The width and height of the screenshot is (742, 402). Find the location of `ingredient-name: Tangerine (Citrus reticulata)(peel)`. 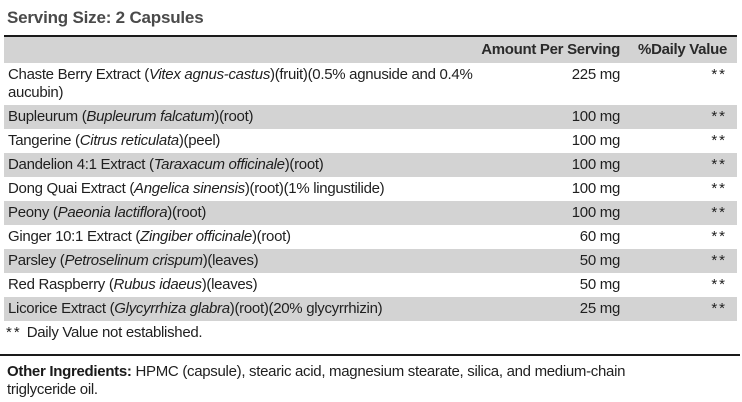

ingredient-name: Tangerine (Citrus reticulata)(peel) is located at coordinates (247, 141).